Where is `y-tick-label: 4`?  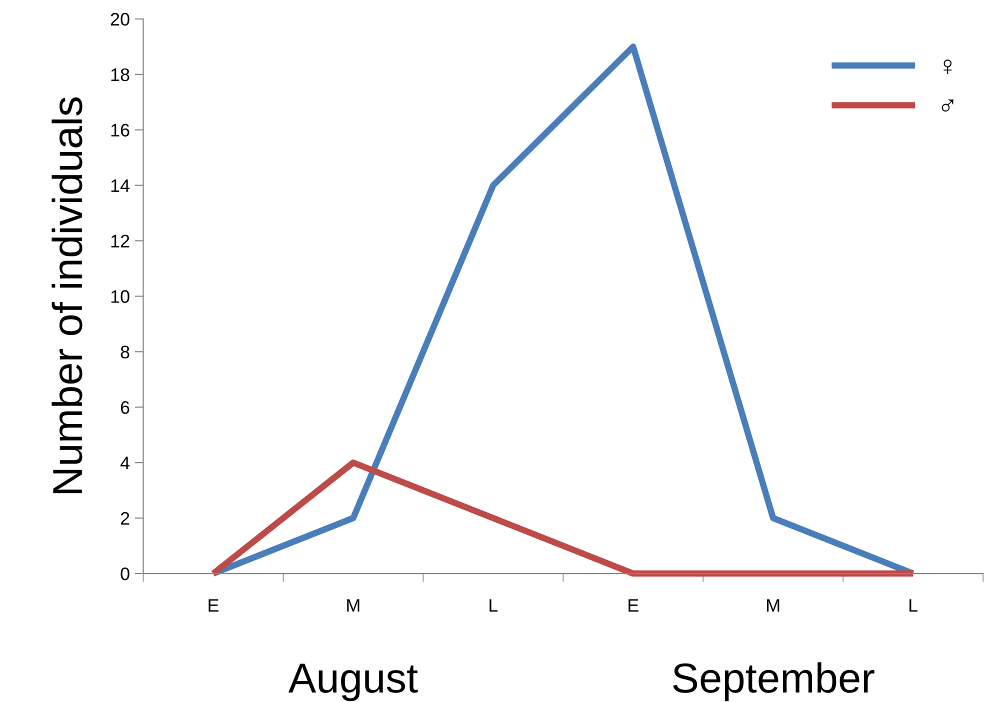
y-tick-label: 4 is located at coordinates (125, 463).